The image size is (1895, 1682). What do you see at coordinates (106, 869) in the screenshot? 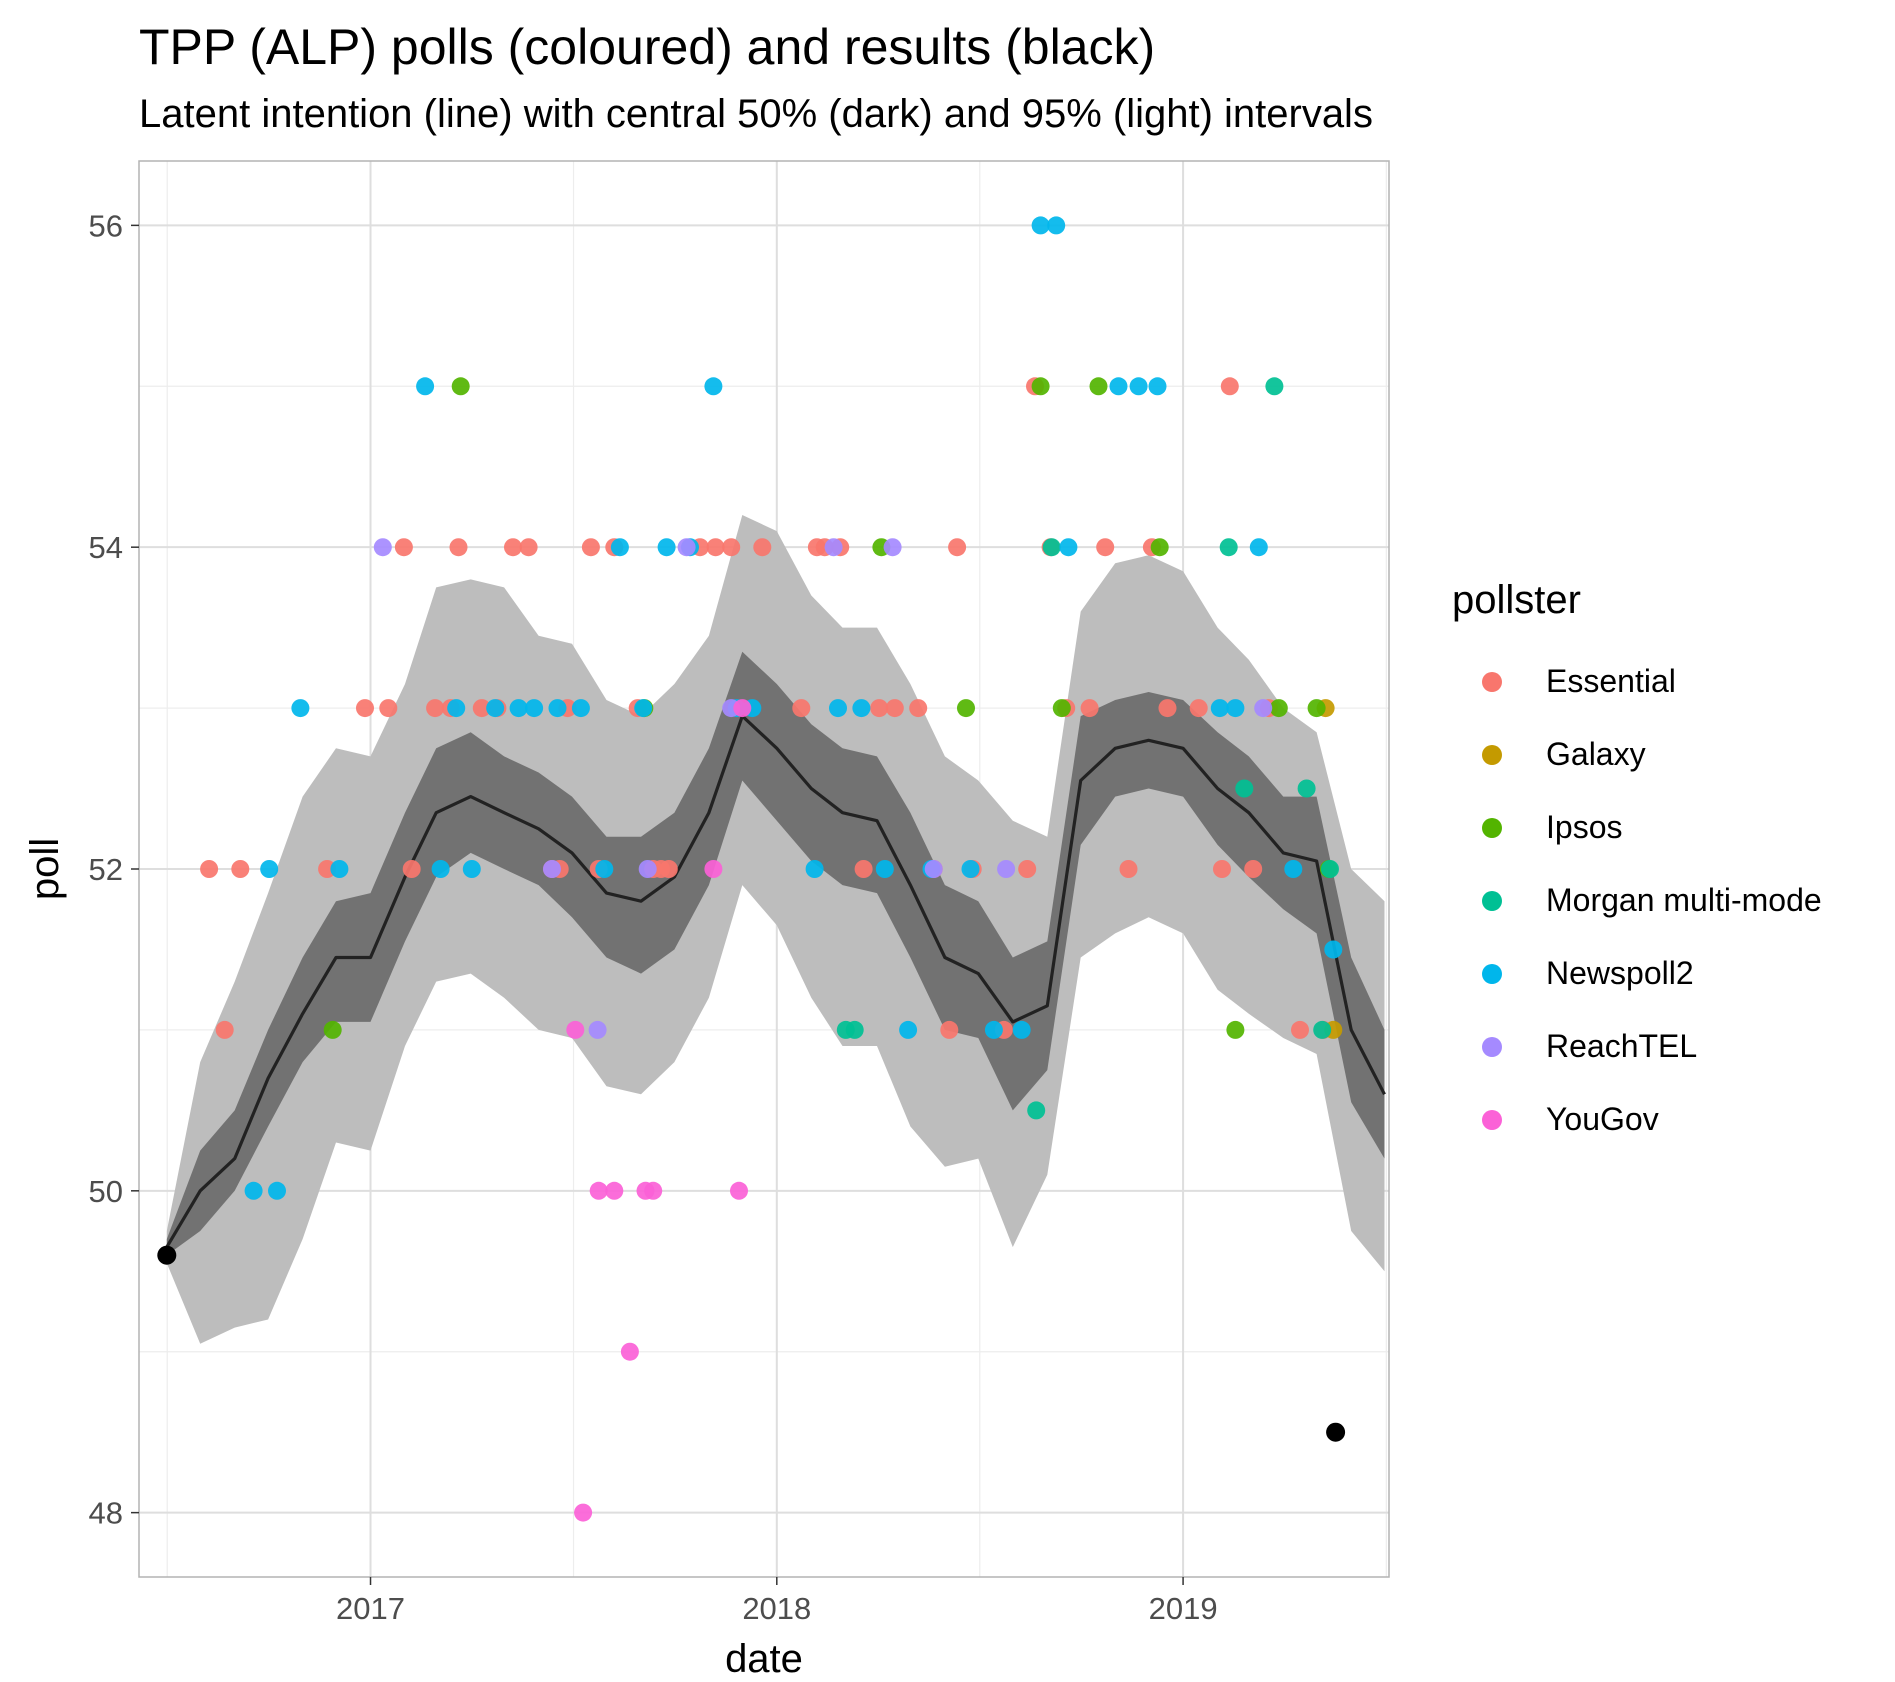
I see `y-tick-label: 52` at bounding box center [106, 869].